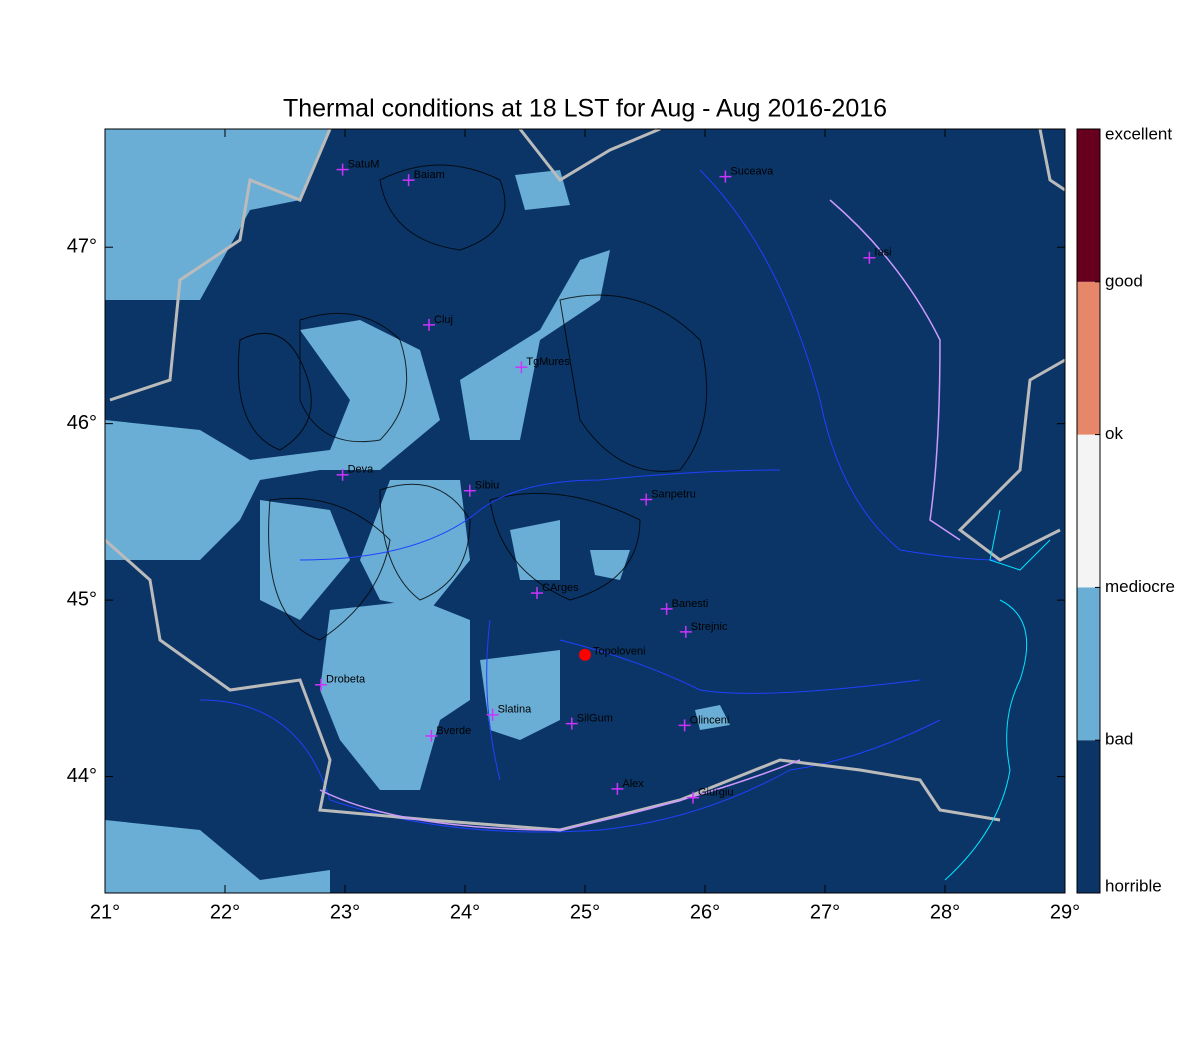 This screenshot has height=1055, width=1200. What do you see at coordinates (560, 588) in the screenshot?
I see `city-label: CArges` at bounding box center [560, 588].